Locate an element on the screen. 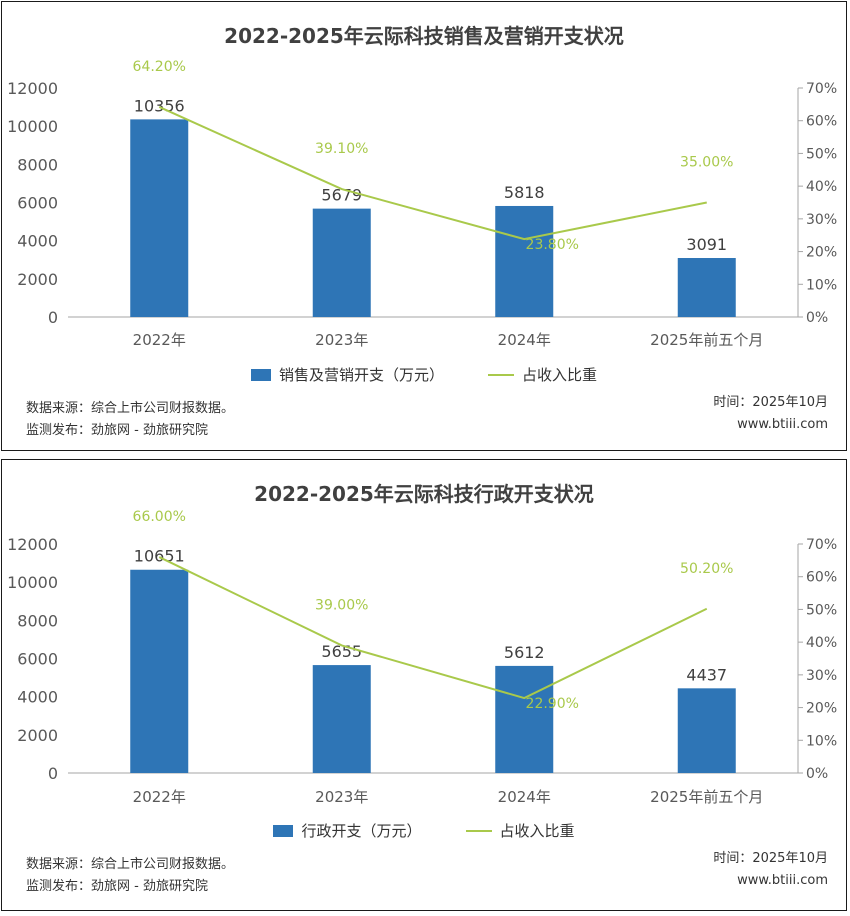  bar-value-label: 5818 is located at coordinates (524, 192).